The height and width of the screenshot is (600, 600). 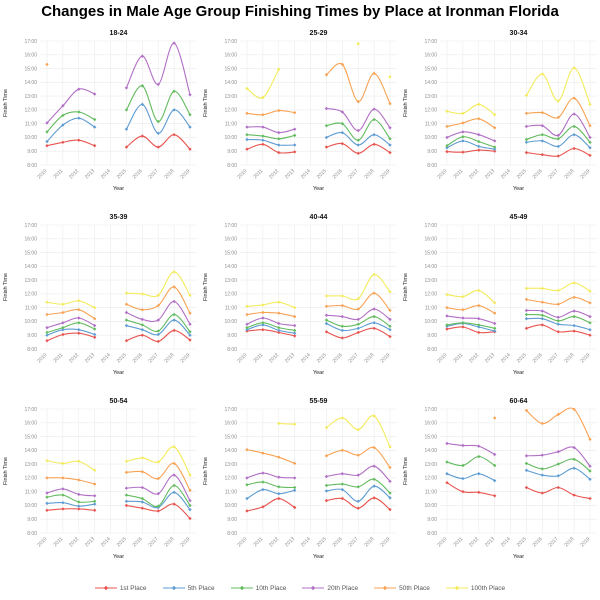 I want to click on legend-item-5th-place: 5th Place, so click(x=188, y=588).